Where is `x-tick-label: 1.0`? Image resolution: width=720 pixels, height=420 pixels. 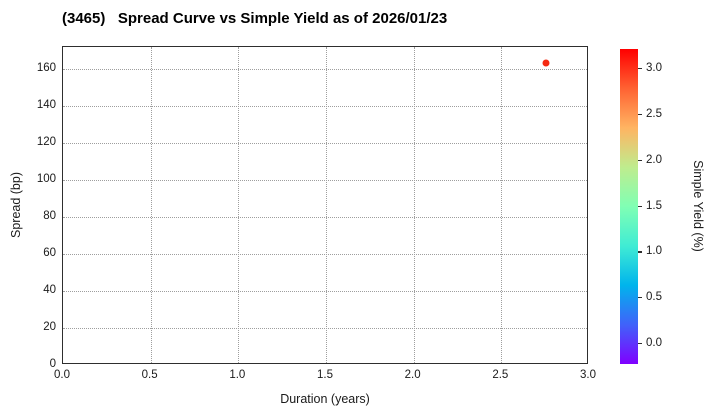 x-tick-label: 1.0 is located at coordinates (237, 375).